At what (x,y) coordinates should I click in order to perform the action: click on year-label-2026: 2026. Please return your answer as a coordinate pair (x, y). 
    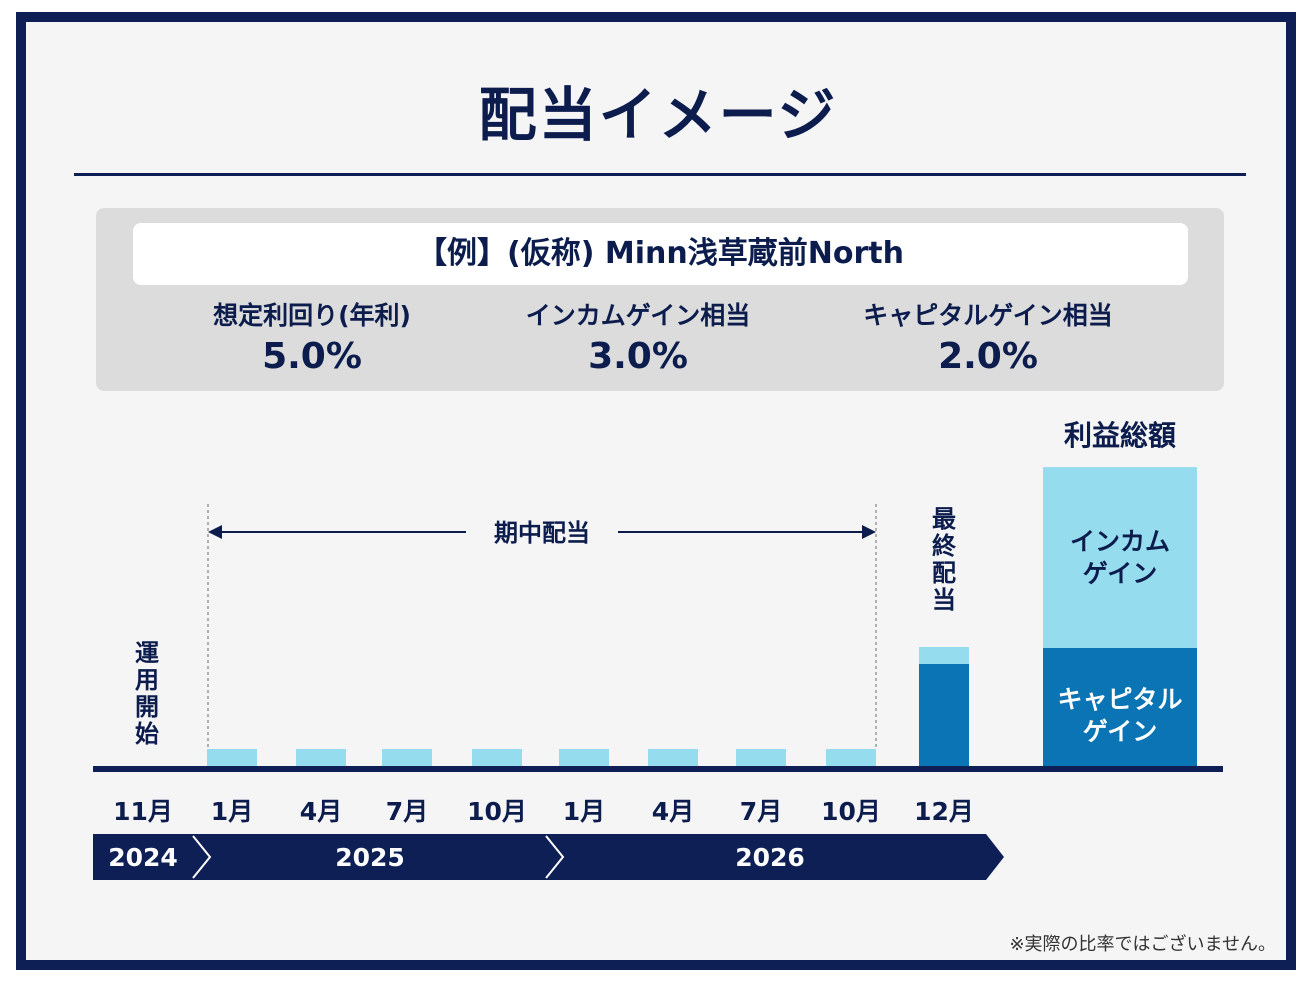
    Looking at the image, I should click on (770, 857).